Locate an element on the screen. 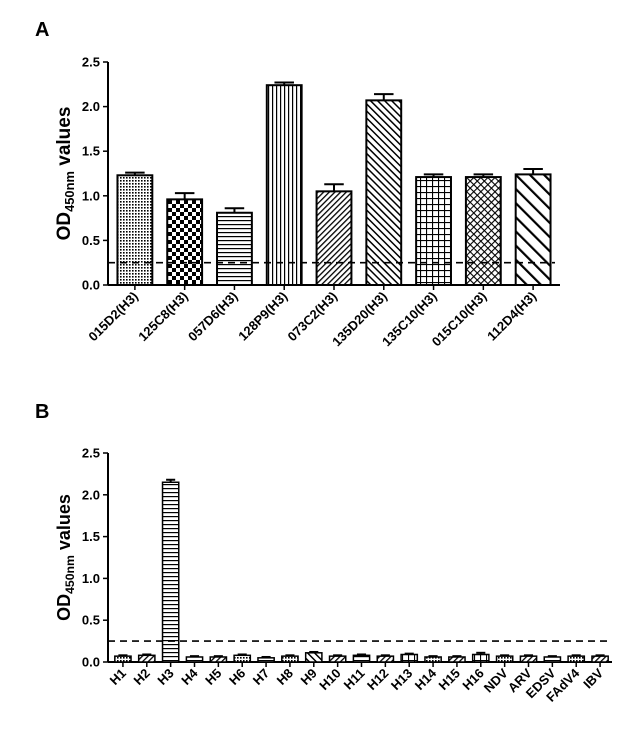 The image size is (635, 744). x-tick-label: H3 is located at coordinates (165, 677).